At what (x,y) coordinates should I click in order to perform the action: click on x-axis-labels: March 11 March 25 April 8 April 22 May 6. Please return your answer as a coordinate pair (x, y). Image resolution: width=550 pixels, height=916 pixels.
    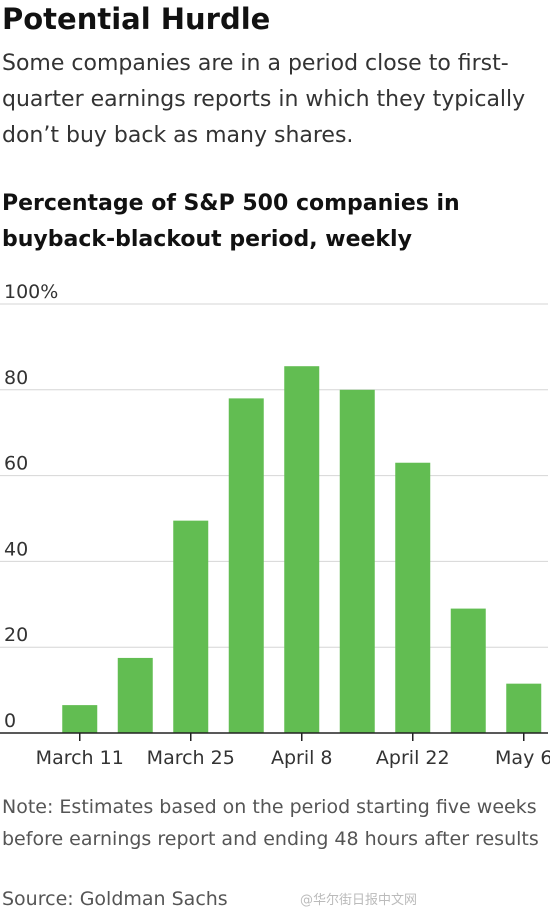
    Looking at the image, I should click on (293, 758).